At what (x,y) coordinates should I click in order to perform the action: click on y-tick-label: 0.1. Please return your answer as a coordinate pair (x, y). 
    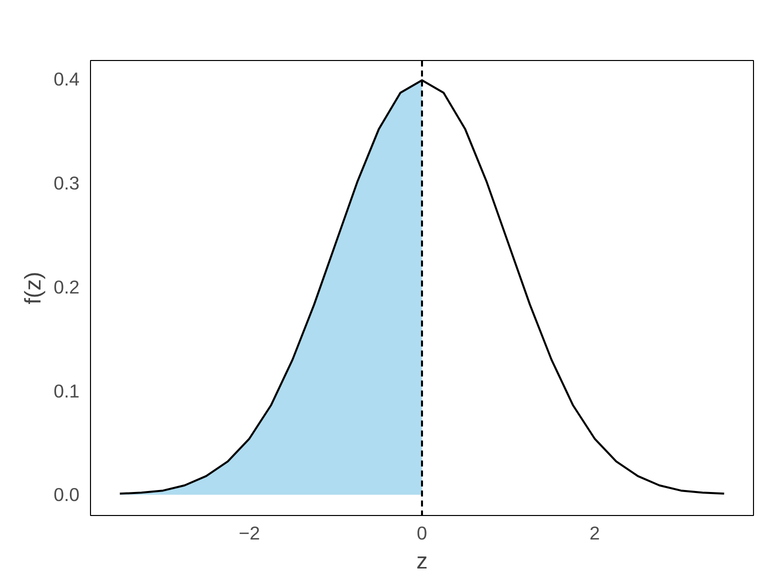
    Looking at the image, I should click on (67, 391).